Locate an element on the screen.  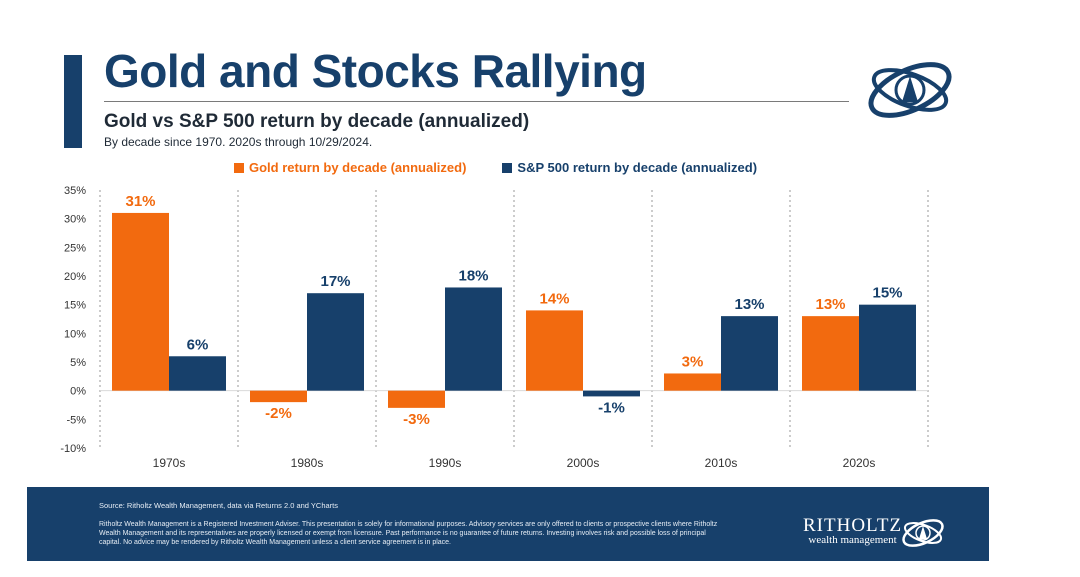
y-tick-label: 5% is located at coordinates (78, 363).